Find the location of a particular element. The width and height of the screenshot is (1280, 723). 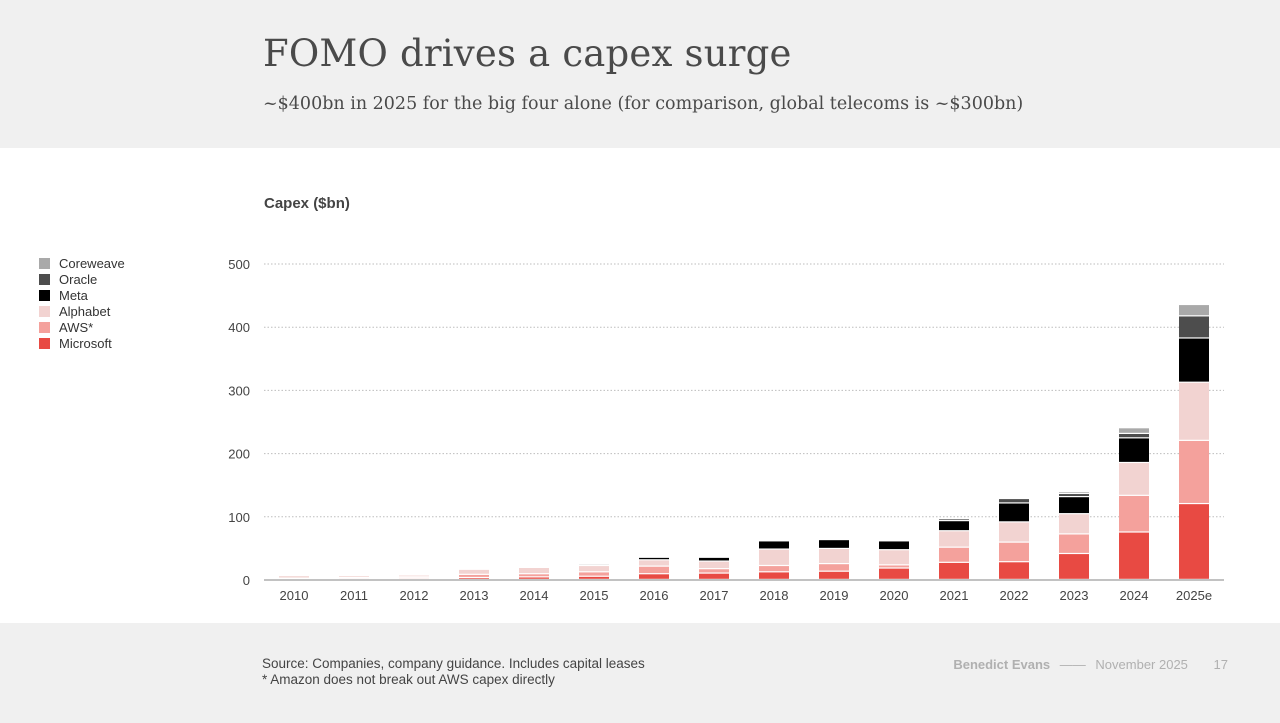

legend-item: Alphabet is located at coordinates (82, 311).